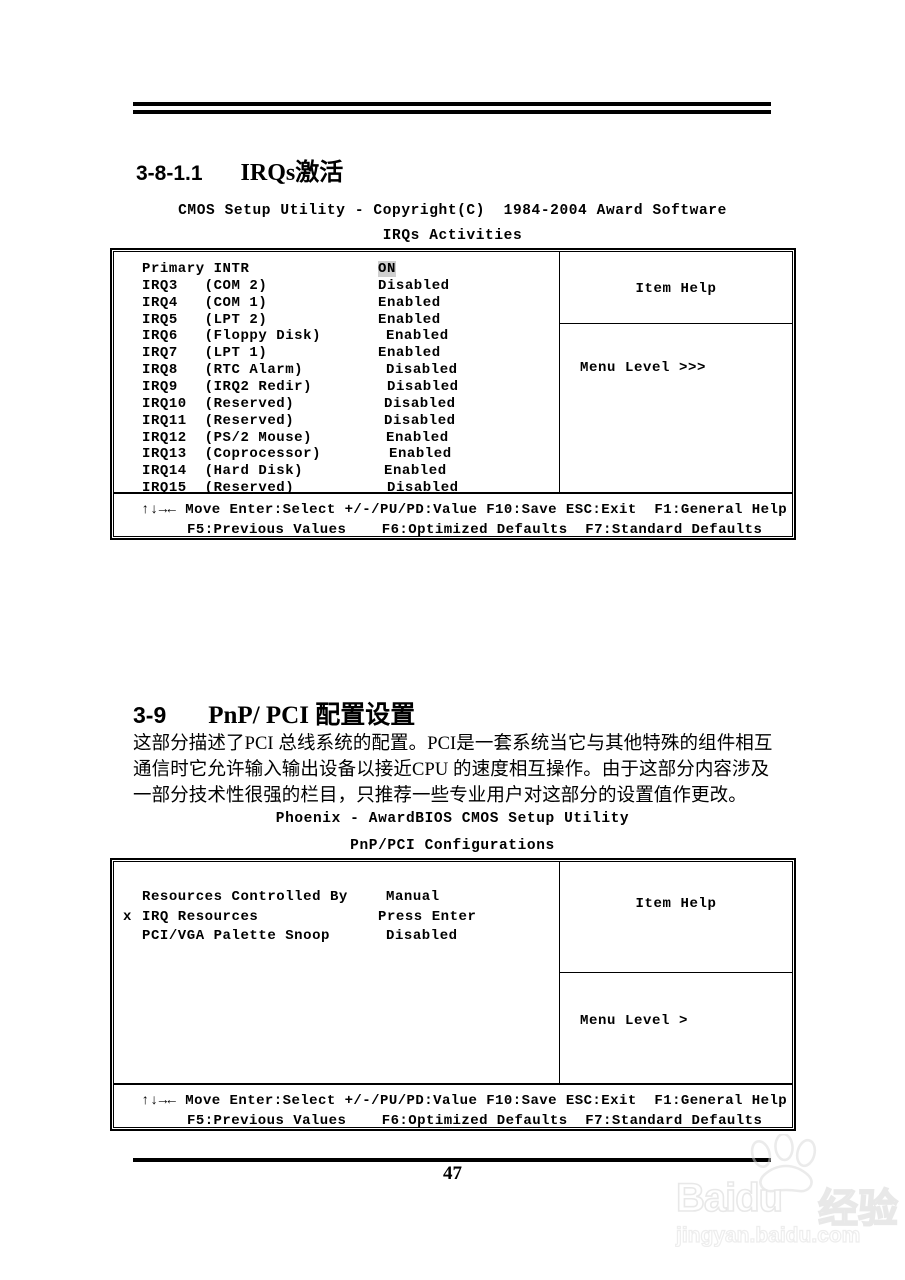 The width and height of the screenshot is (905, 1280). I want to click on header-rule-line-top, so click(452, 104).